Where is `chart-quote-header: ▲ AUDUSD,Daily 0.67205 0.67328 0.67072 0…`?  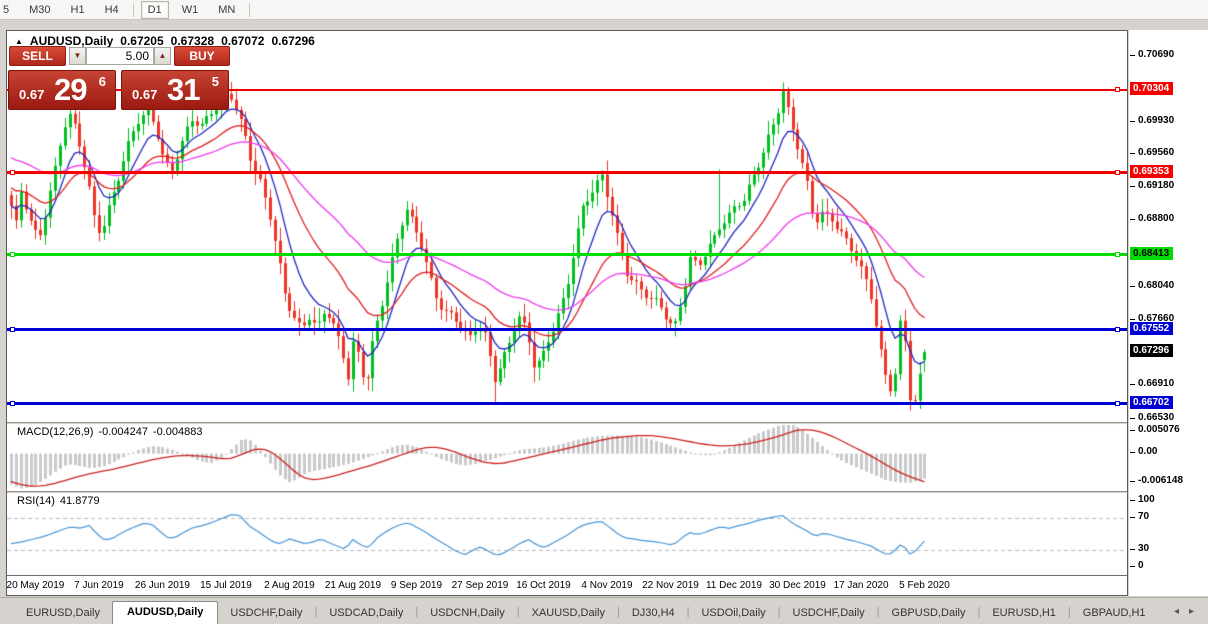 chart-quote-header: ▲ AUDUSD,Daily 0.67205 0.67328 0.67072 0… is located at coordinates (165, 41).